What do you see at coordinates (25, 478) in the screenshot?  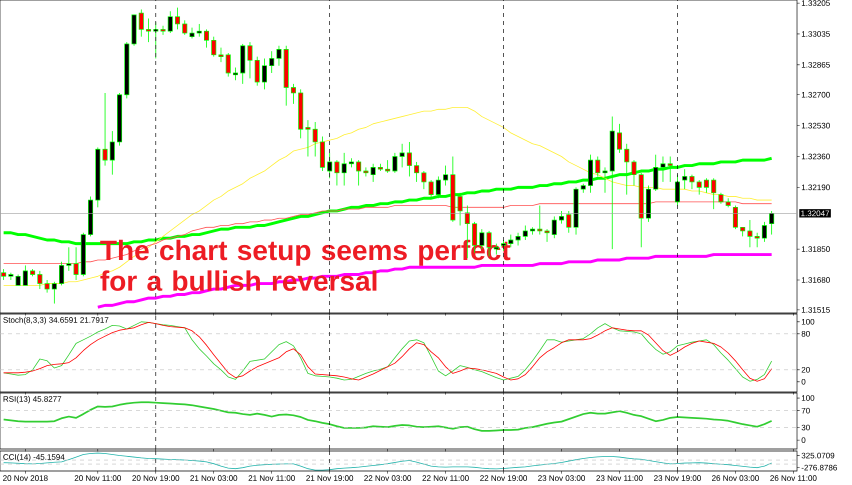 I see `x-tick-label: 20 Nov 2018` at bounding box center [25, 478].